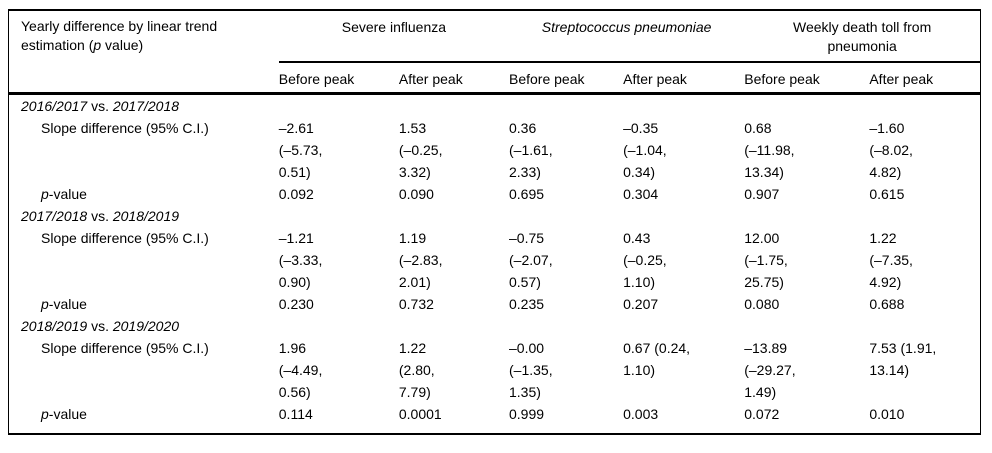  What do you see at coordinates (641, 303) in the screenshot?
I see `pvalue-cell: 0.207` at bounding box center [641, 303].